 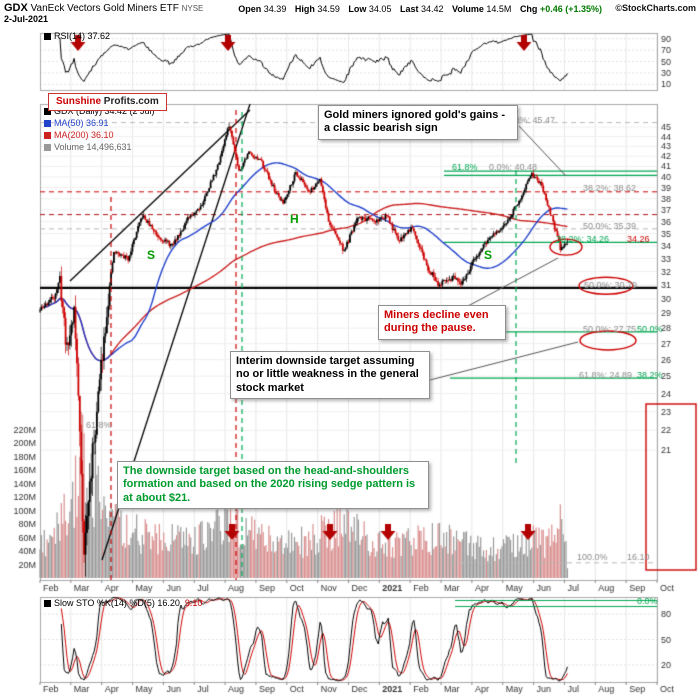 What do you see at coordinates (47, 603) in the screenshot?
I see `sto-legend-chip` at bounding box center [47, 603].